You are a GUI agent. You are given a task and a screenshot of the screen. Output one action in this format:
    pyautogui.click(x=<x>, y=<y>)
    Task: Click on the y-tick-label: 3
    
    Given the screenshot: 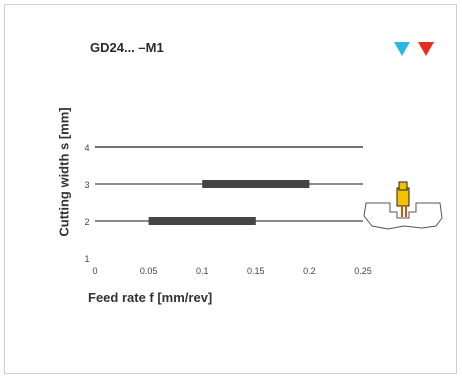 What is the action you would take?
    pyautogui.click(x=86, y=185)
    